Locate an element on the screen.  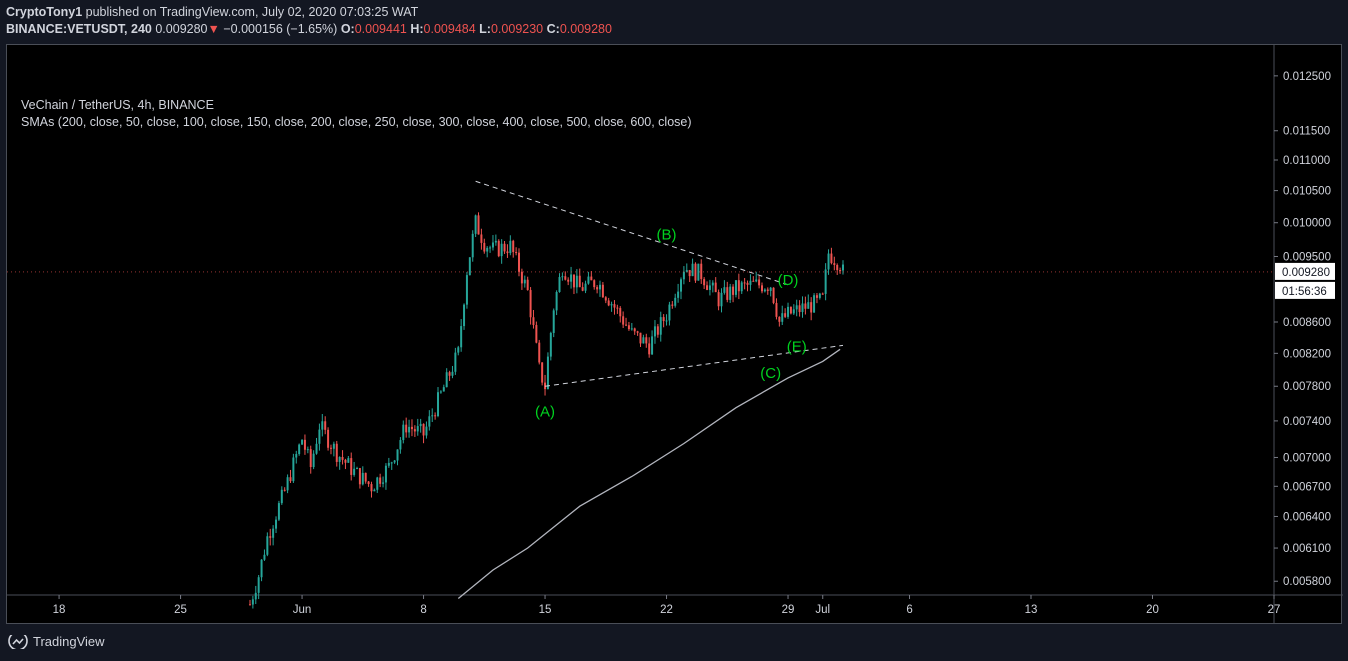
footer-bar: TradingView is located at coordinates (674, 642).